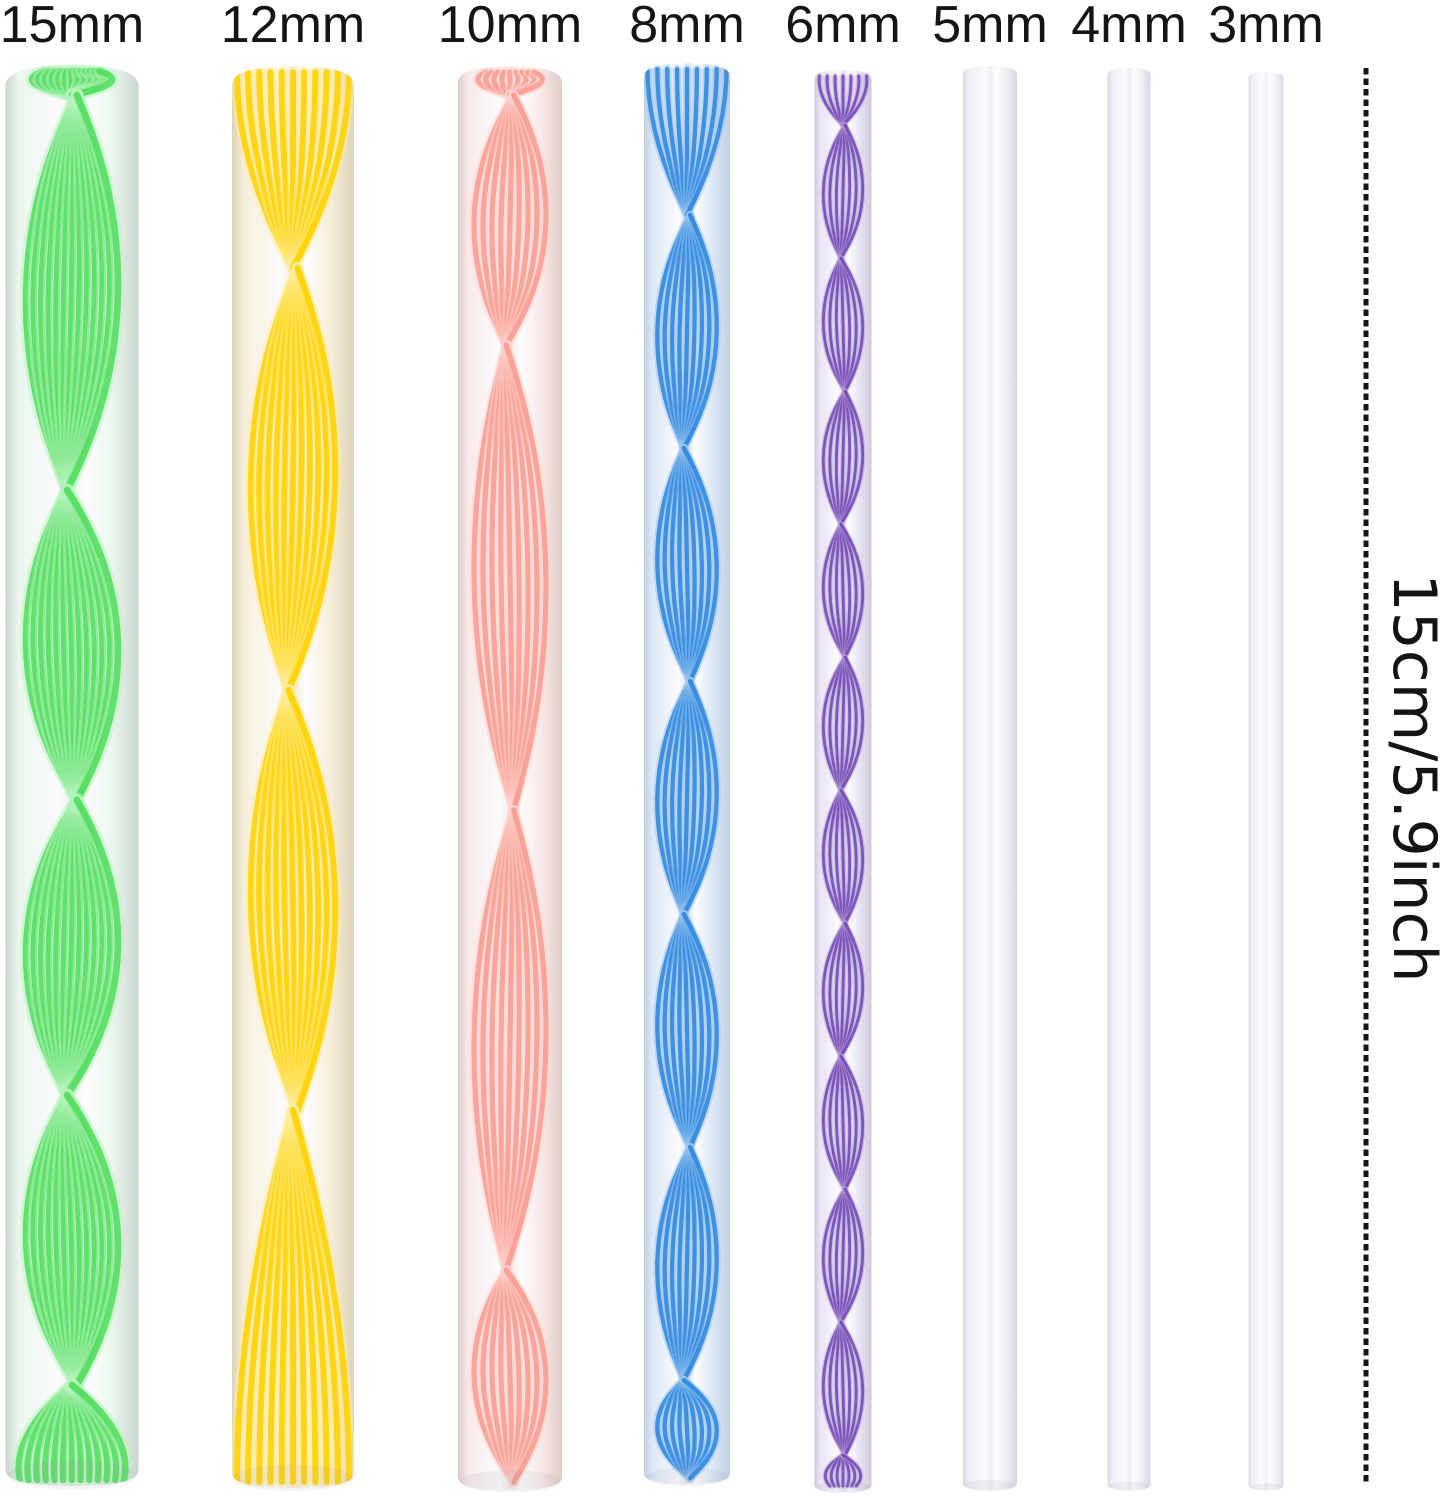  I want to click on rod-8mm, so click(687, 775).